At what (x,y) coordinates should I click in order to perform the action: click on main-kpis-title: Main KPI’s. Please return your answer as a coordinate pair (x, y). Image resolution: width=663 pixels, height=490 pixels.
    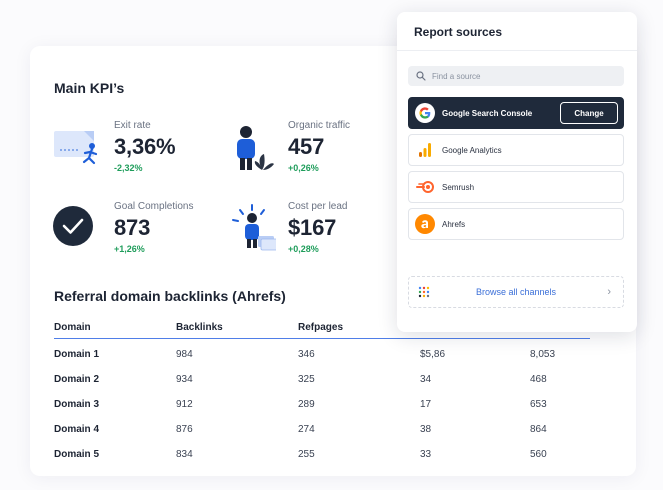
    Looking at the image, I should click on (89, 88).